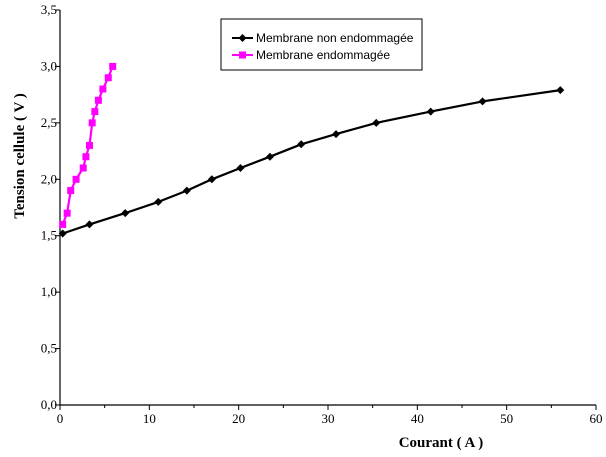 The width and height of the screenshot is (606, 457). Describe the element at coordinates (49, 348) in the screenshot. I see `y-tick-label: 0,5` at that location.